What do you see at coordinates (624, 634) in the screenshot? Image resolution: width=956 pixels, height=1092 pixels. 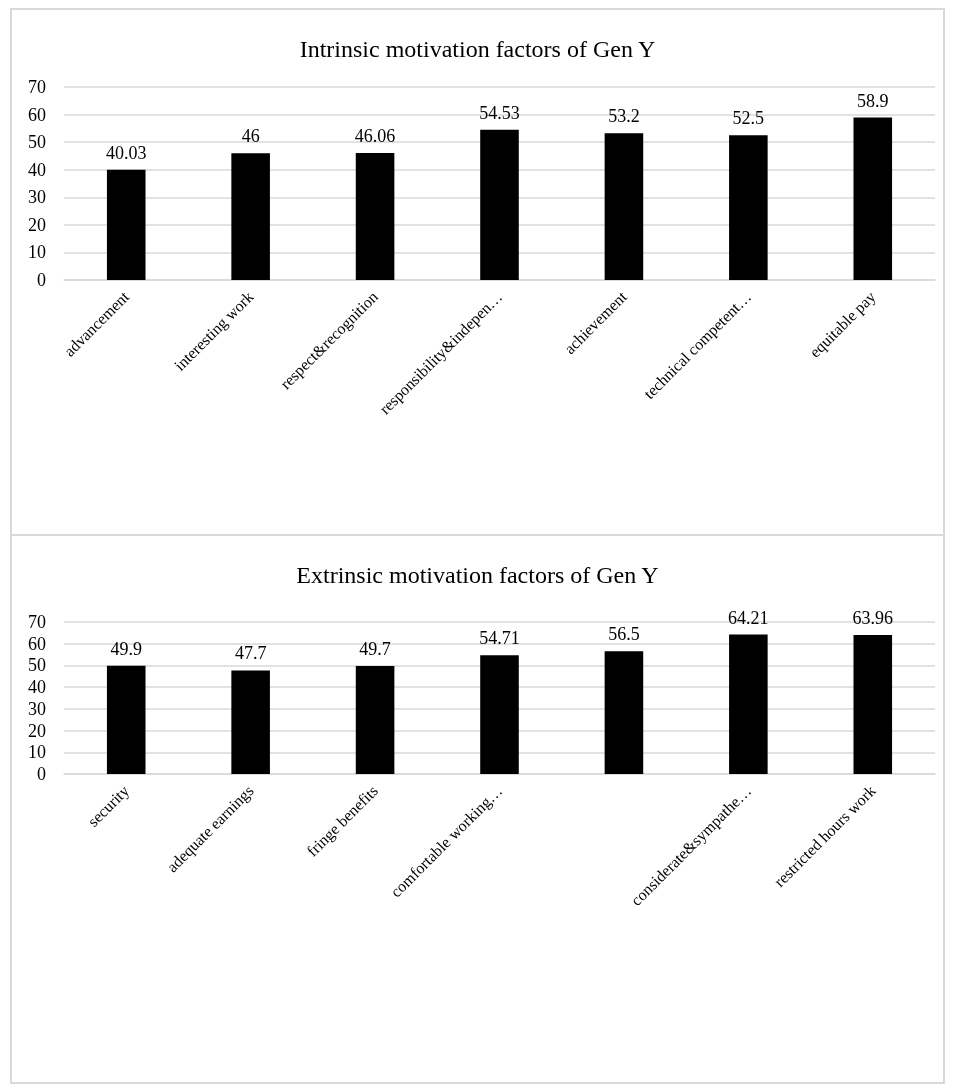 I see `data-label: 56.5` at bounding box center [624, 634].